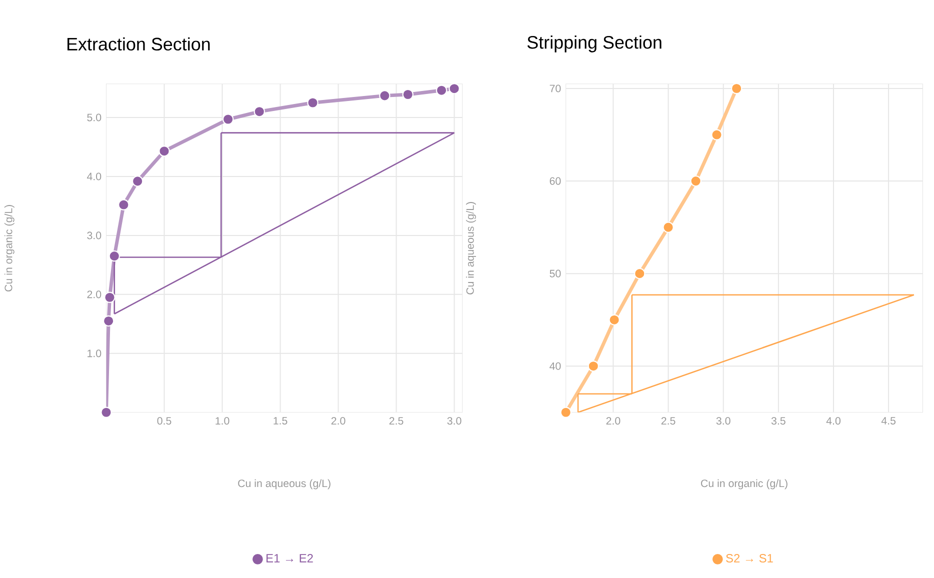 The width and height of the screenshot is (934, 578). Describe the element at coordinates (555, 88) in the screenshot. I see `y-tick-label: 70` at that location.